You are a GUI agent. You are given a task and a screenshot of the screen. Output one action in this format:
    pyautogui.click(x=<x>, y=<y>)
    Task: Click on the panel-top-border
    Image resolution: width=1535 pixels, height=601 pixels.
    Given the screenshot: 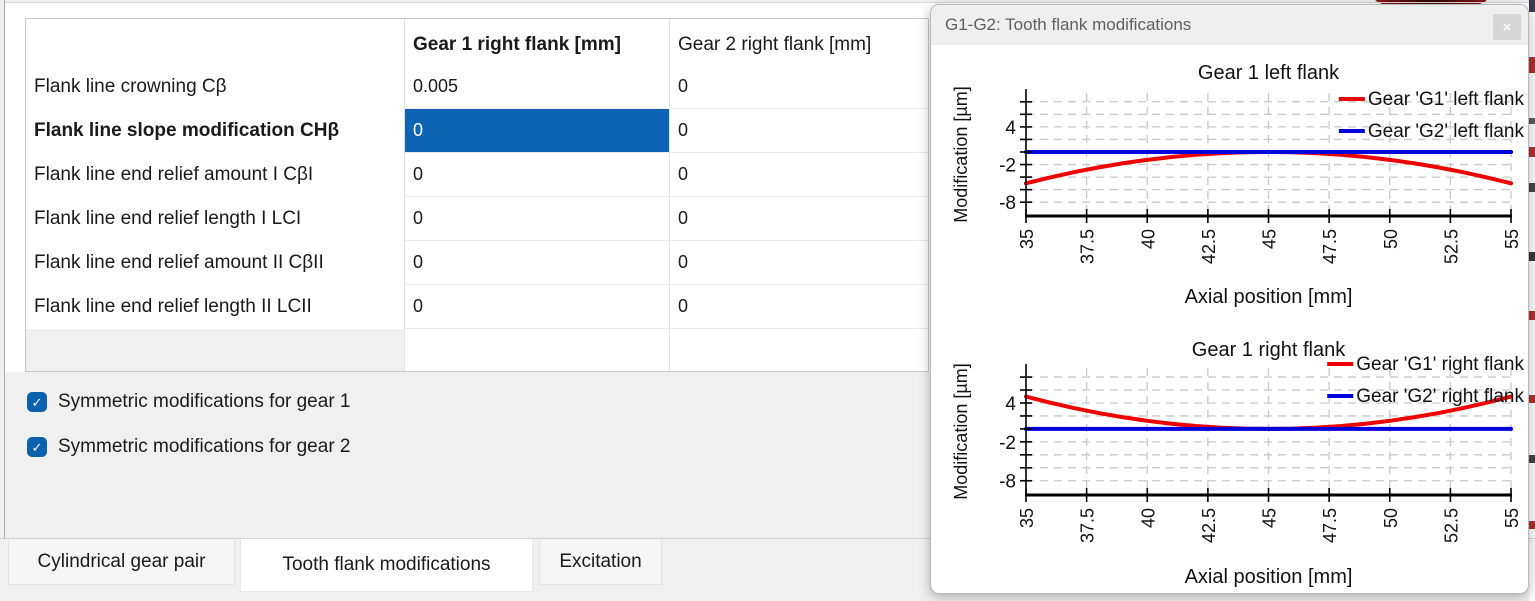 What is the action you would take?
    pyautogui.click(x=767, y=2)
    